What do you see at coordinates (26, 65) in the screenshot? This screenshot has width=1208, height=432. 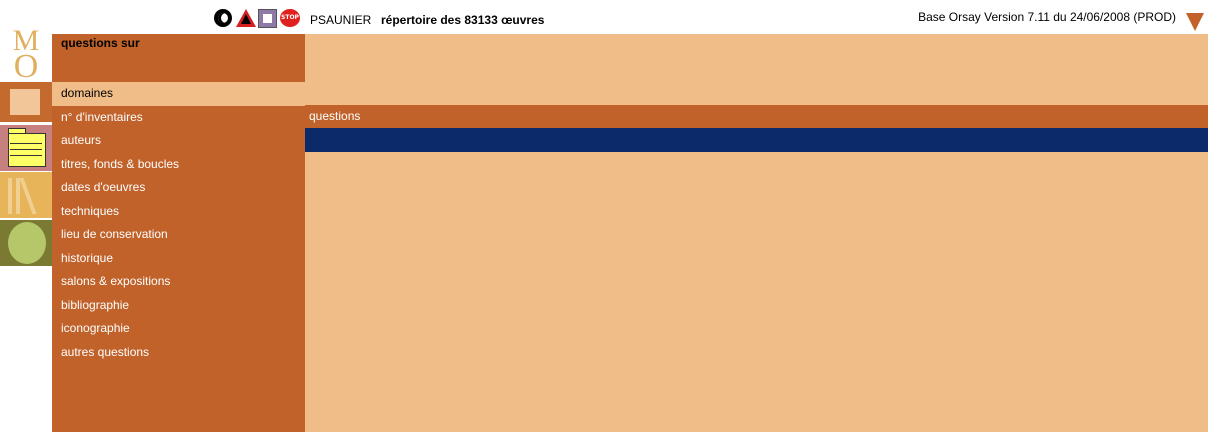 I see `musee-logo-letter-o: O` at bounding box center [26, 65].